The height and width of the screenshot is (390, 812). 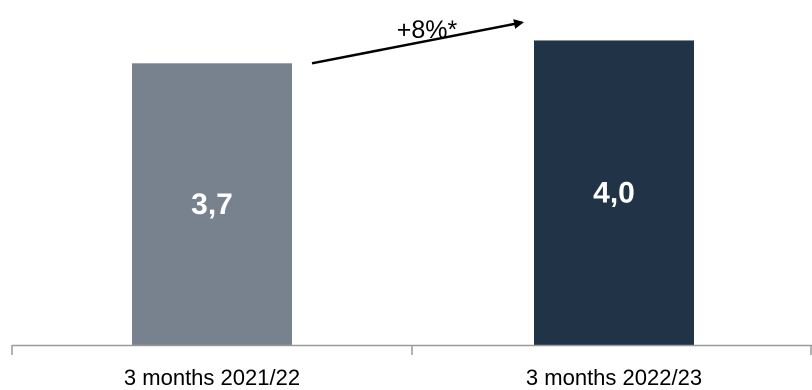 I want to click on growth-annotation: +8%*, so click(x=417, y=40).